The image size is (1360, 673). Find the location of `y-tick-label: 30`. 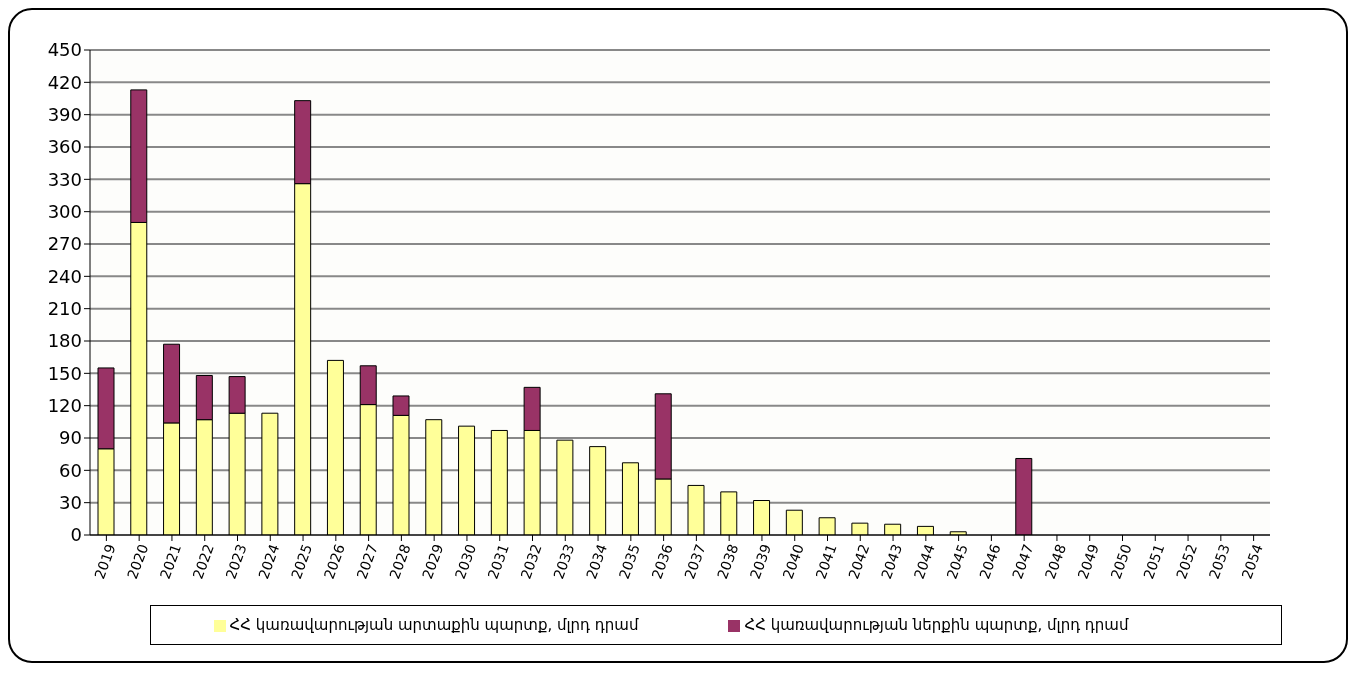

y-tick-label: 30 is located at coordinates (70, 503).